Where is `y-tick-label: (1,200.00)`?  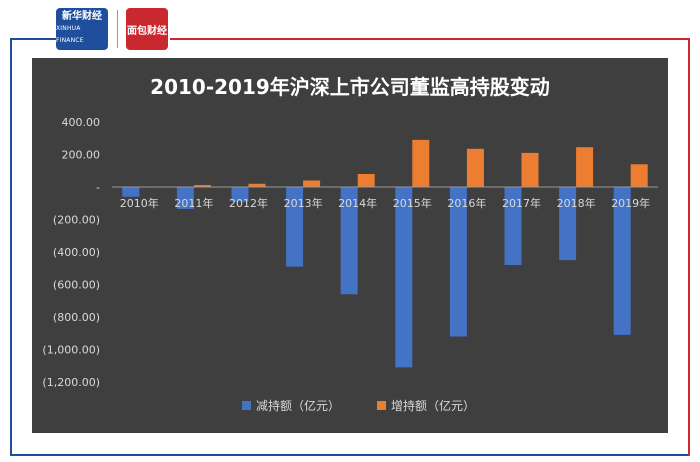 y-tick-label: (1,200.00) is located at coordinates (71, 382).